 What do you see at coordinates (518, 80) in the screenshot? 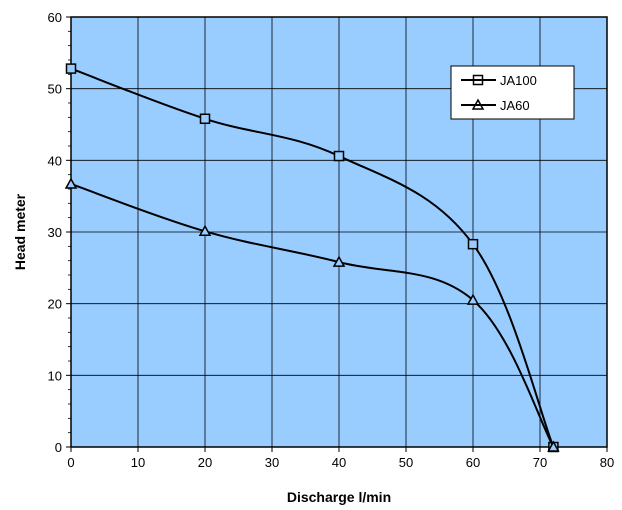
I see `legend-label-ja100: JA100` at bounding box center [518, 80].